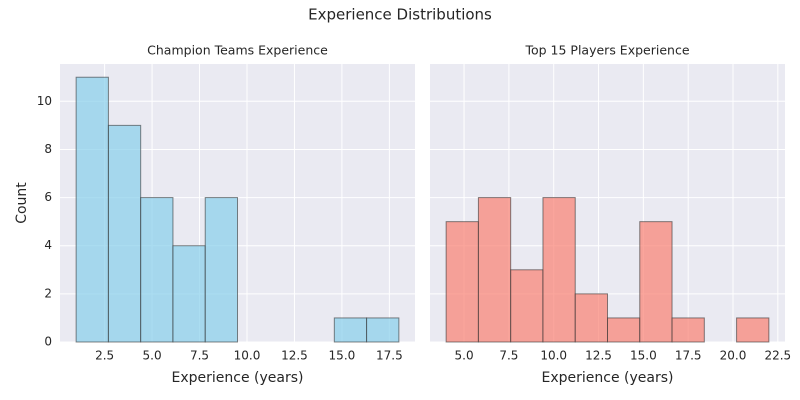 The height and width of the screenshot is (400, 800). Describe the element at coordinates (606, 50) in the screenshot. I see `panel-title: Top 15 Players Experience` at that location.